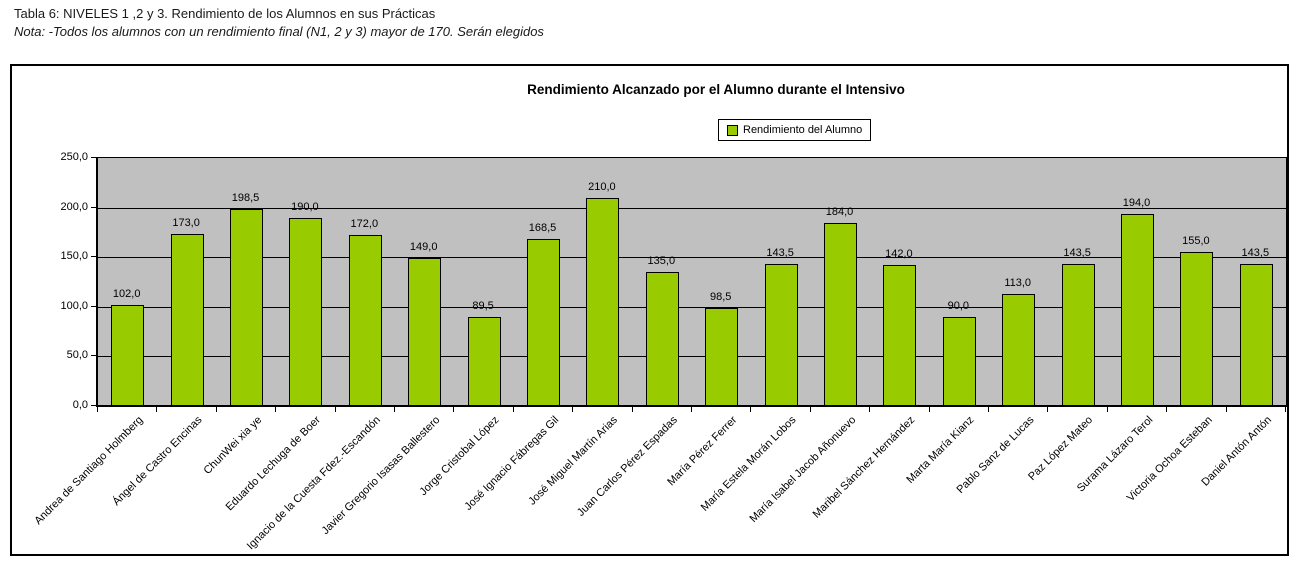 This screenshot has height=561, width=1299. What do you see at coordinates (381, 476) in the screenshot?
I see `category-label: Javier Gregorio Isasas Ballestero` at bounding box center [381, 476].